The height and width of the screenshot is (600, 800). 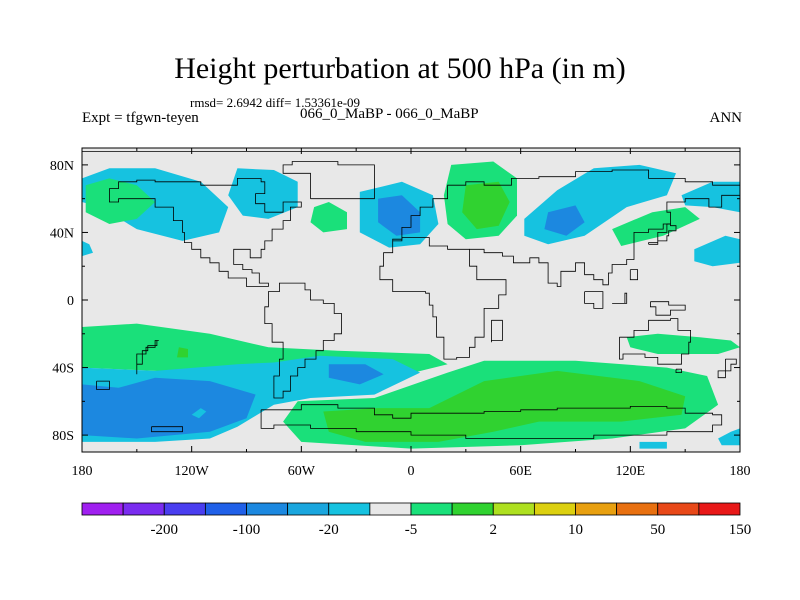 What do you see at coordinates (416, 520) in the screenshot?
I see `colorbar: -200 -100 -20 -5 2 10 50 150` at bounding box center [416, 520].